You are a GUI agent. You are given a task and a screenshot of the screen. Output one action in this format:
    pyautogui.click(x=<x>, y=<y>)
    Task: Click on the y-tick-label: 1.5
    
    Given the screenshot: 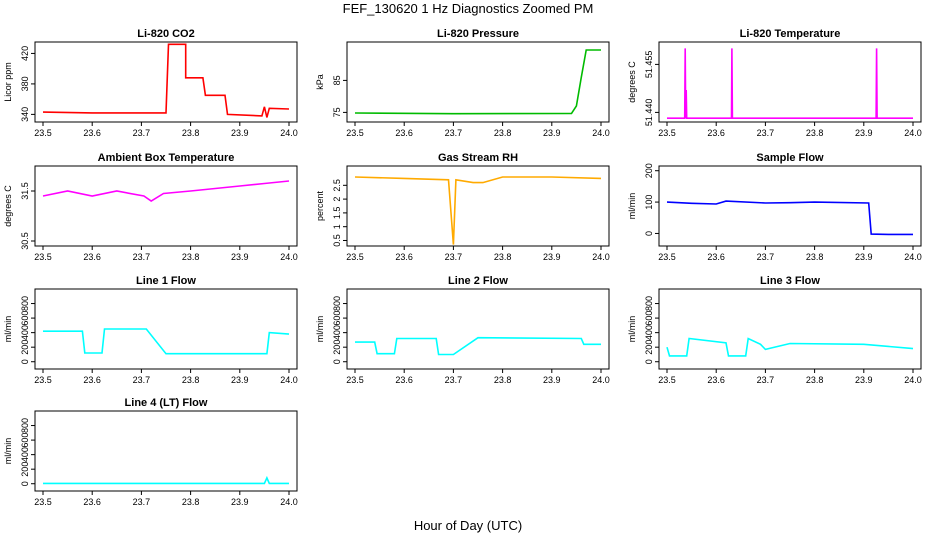 What is the action you would take?
    pyautogui.click(x=337, y=213)
    